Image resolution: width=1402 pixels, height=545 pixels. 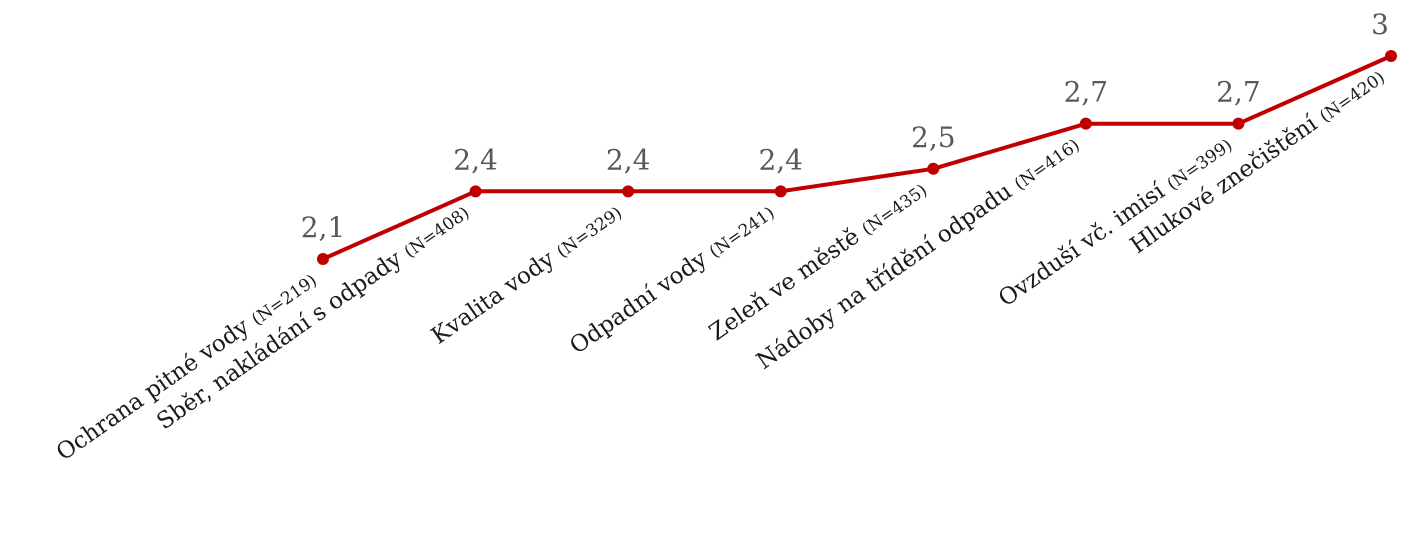 I want to click on data-label-5: 2,5, so click(x=933, y=137).